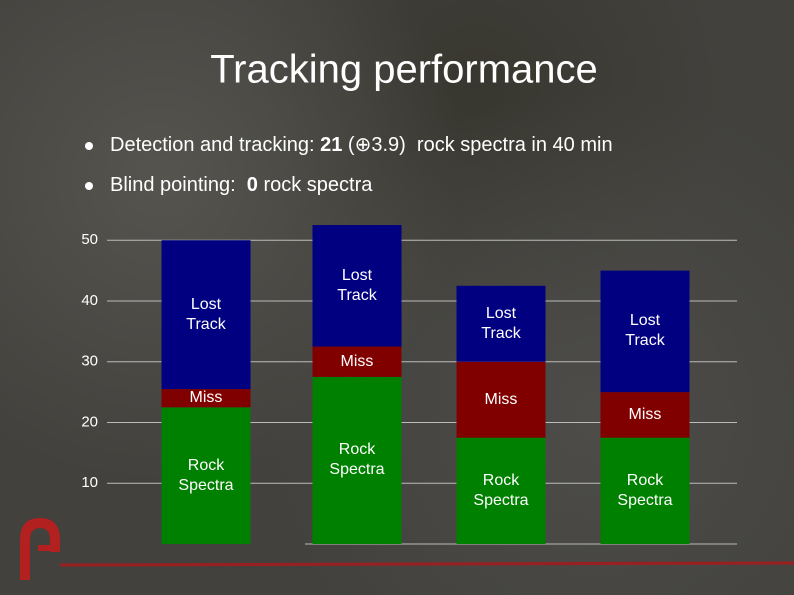 This screenshot has width=794, height=595. What do you see at coordinates (331, 145) in the screenshot?
I see `bullet-text: 21` at bounding box center [331, 145].